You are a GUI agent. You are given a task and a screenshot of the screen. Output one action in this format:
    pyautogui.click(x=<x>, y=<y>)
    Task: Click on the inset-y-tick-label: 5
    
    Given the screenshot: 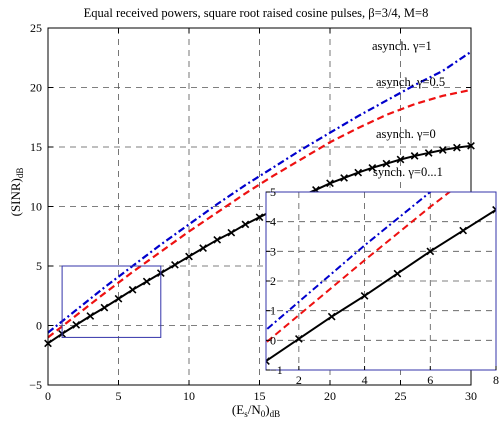 What is the action you would take?
    pyautogui.click(x=273, y=192)
    